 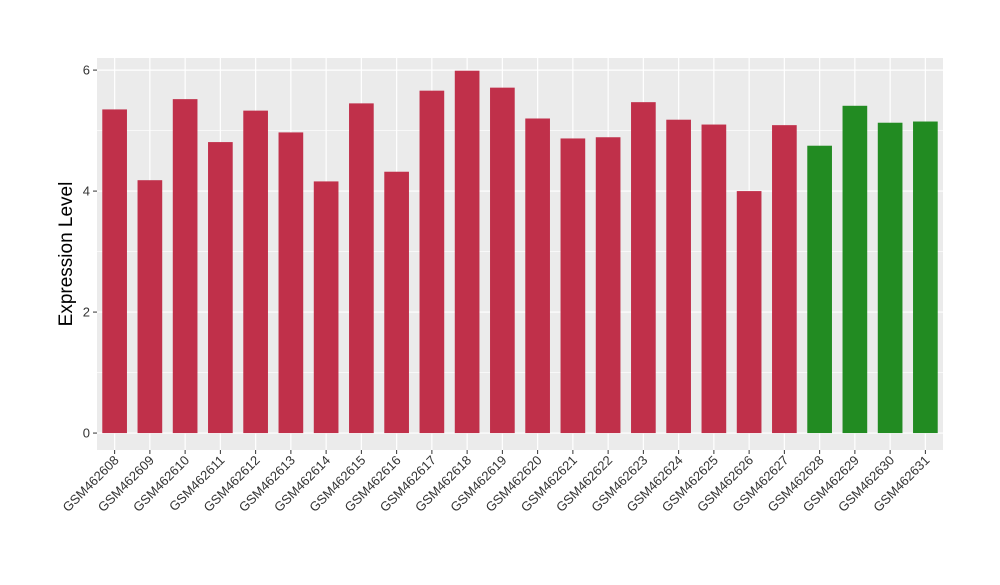 What do you see at coordinates (86, 70) in the screenshot?
I see `y-tick-label: 6` at bounding box center [86, 70].